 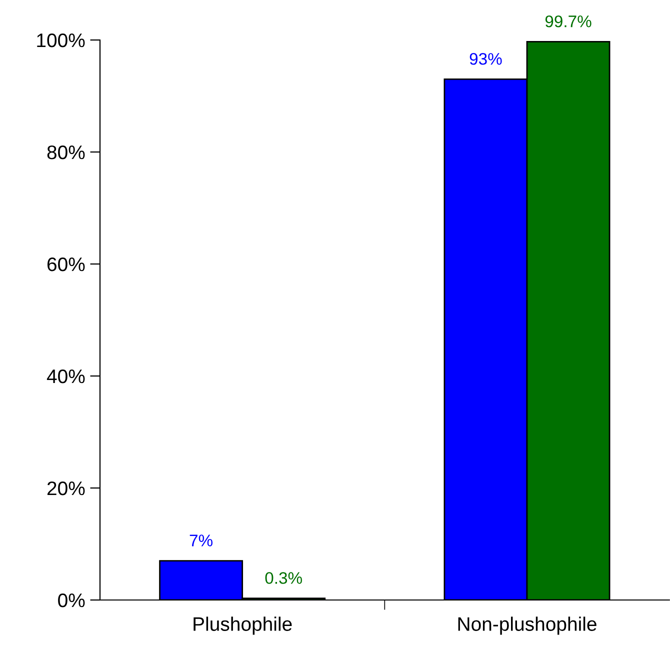 What do you see at coordinates (243, 625) in the screenshot?
I see `x-tick-label: Plushophile` at bounding box center [243, 625].